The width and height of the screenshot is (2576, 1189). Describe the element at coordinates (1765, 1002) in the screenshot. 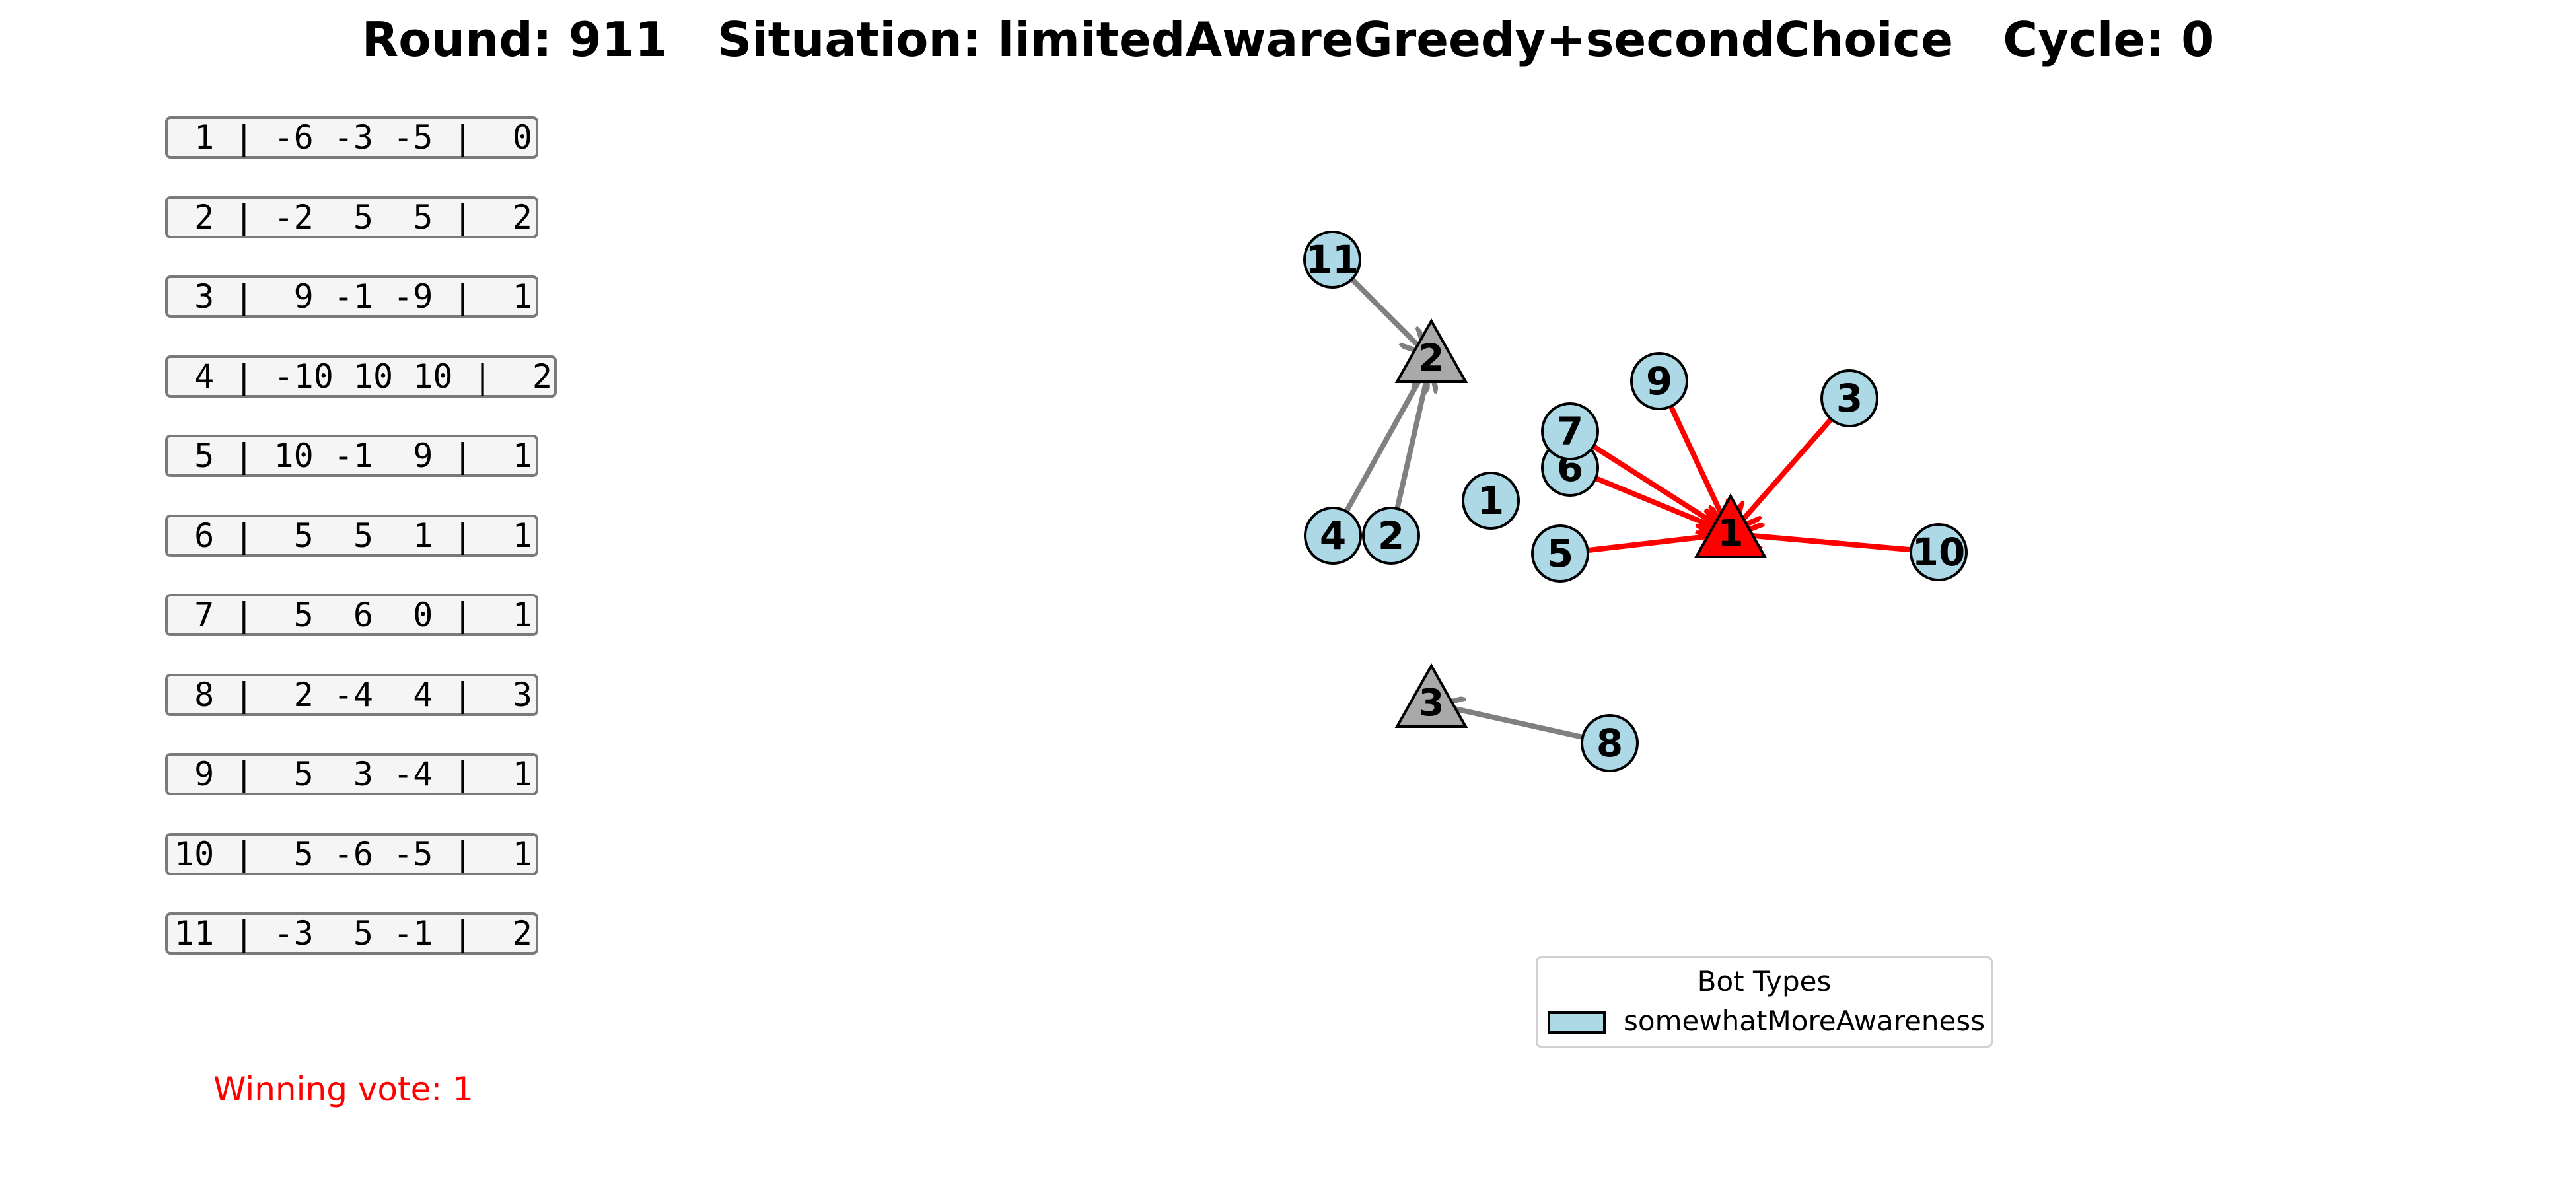

I see `legend: Bot Types somewhatMoreAwareness` at that location.